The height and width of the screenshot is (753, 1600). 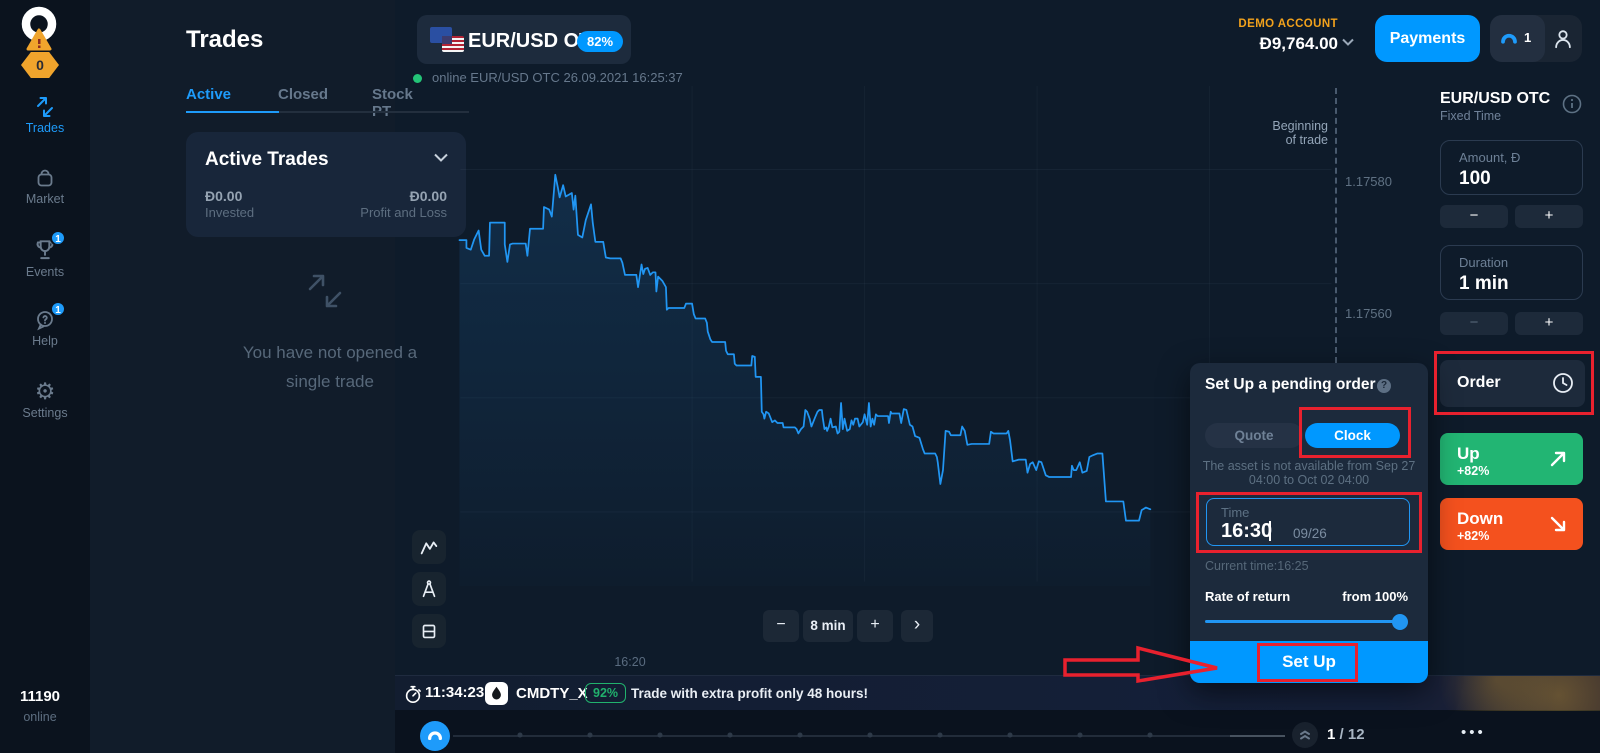 I want to click on asset-selector: EUR/USD OTC 82%, so click(x=524, y=39).